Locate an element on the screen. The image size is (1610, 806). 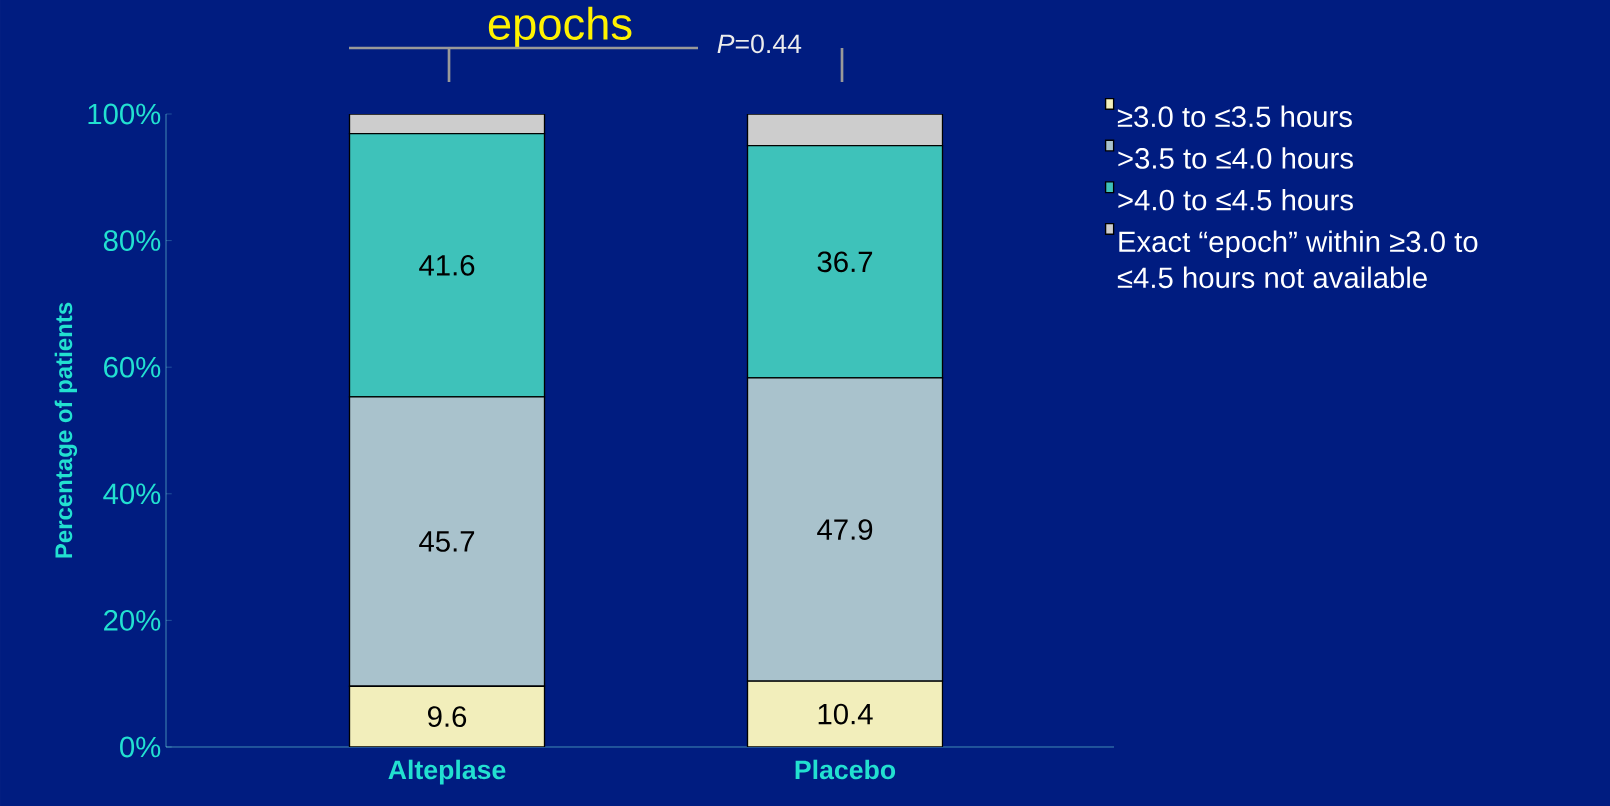
data-label: 10.4 is located at coordinates (845, 714).